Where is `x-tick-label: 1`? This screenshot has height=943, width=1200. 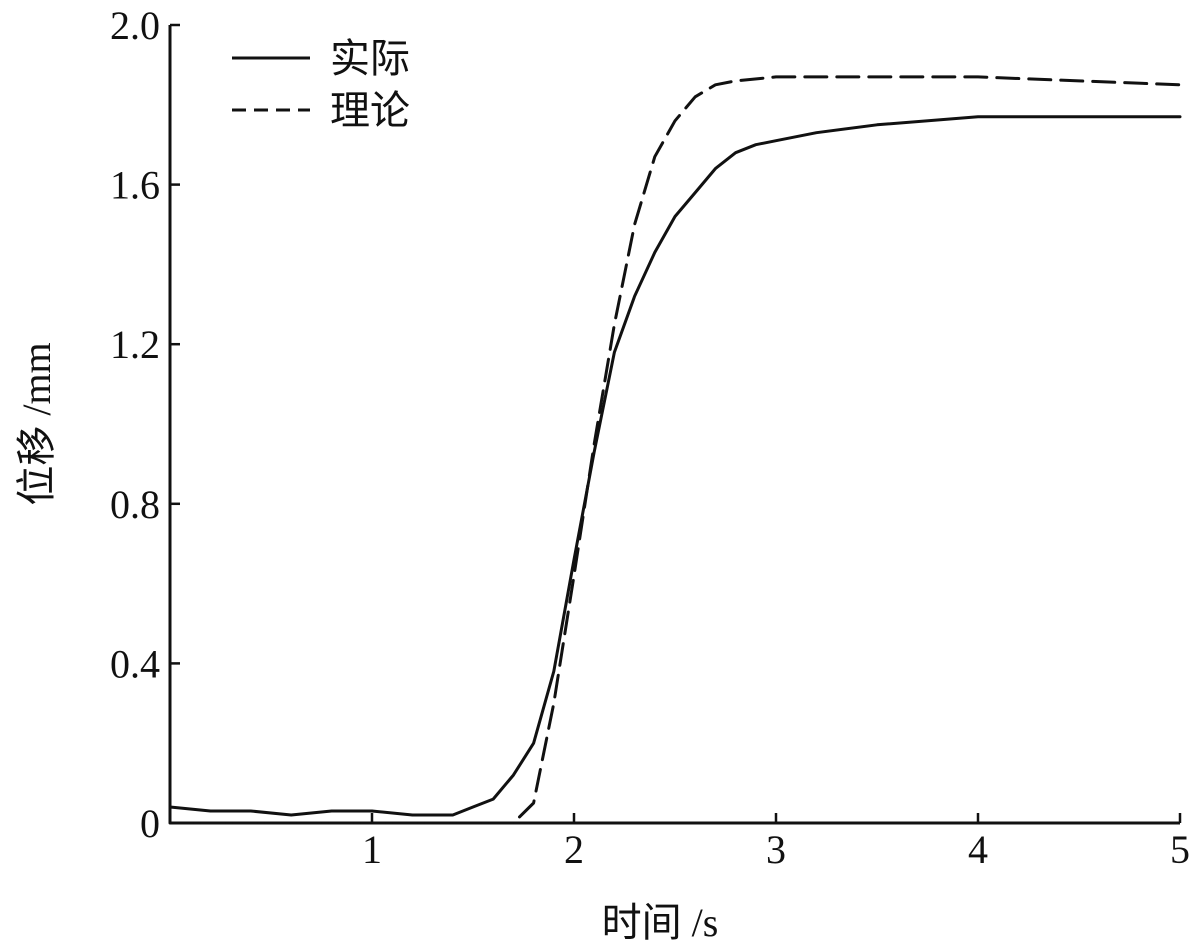 x-tick-label: 1 is located at coordinates (372, 849).